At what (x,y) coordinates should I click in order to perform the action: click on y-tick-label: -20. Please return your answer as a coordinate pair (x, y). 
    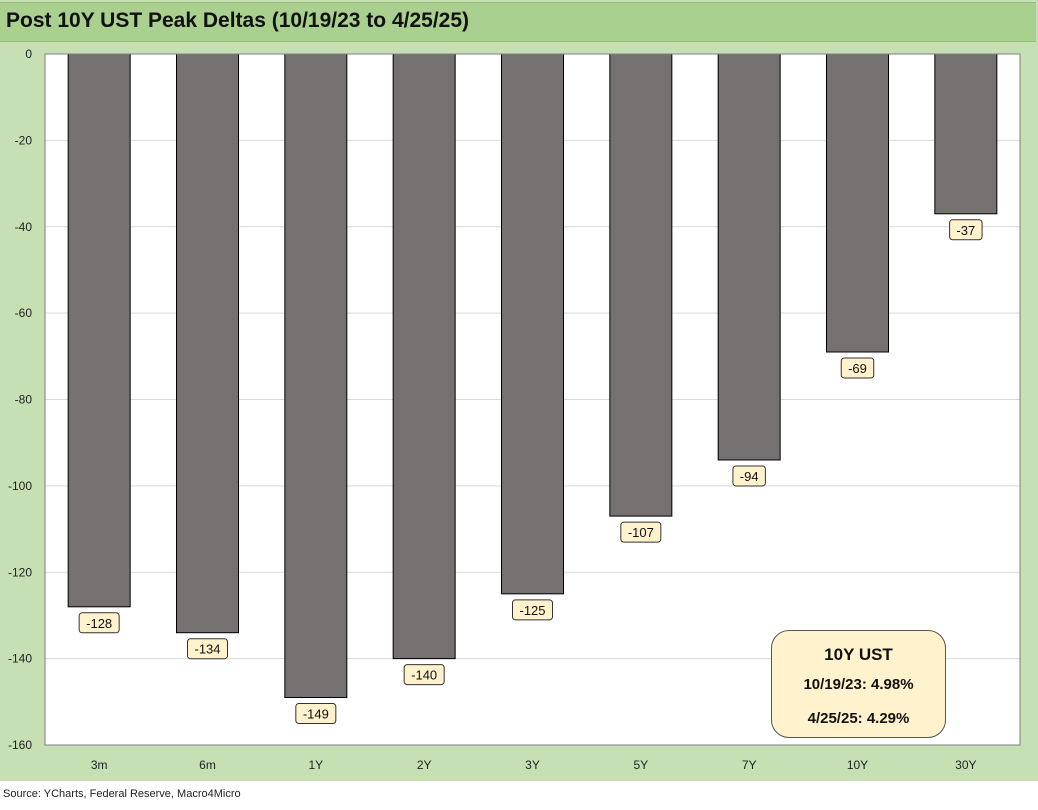
    Looking at the image, I should click on (24, 140).